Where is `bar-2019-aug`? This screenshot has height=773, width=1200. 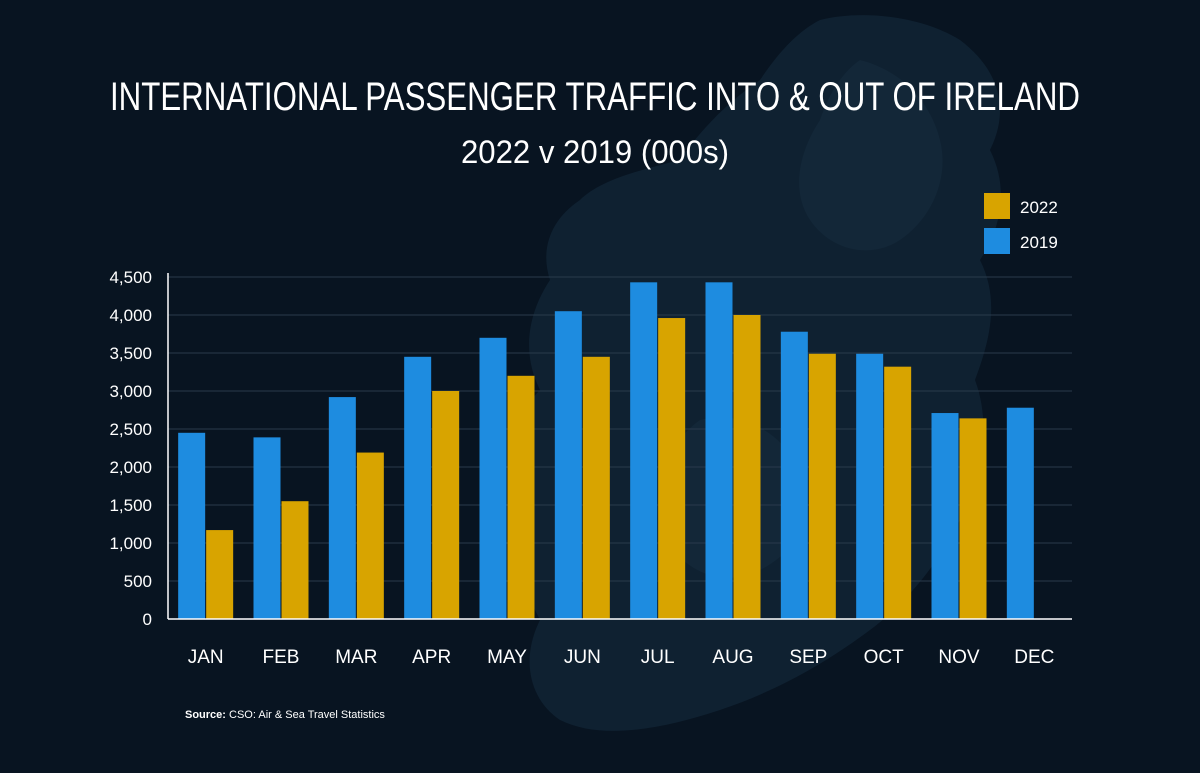
bar-2019-aug is located at coordinates (719, 450).